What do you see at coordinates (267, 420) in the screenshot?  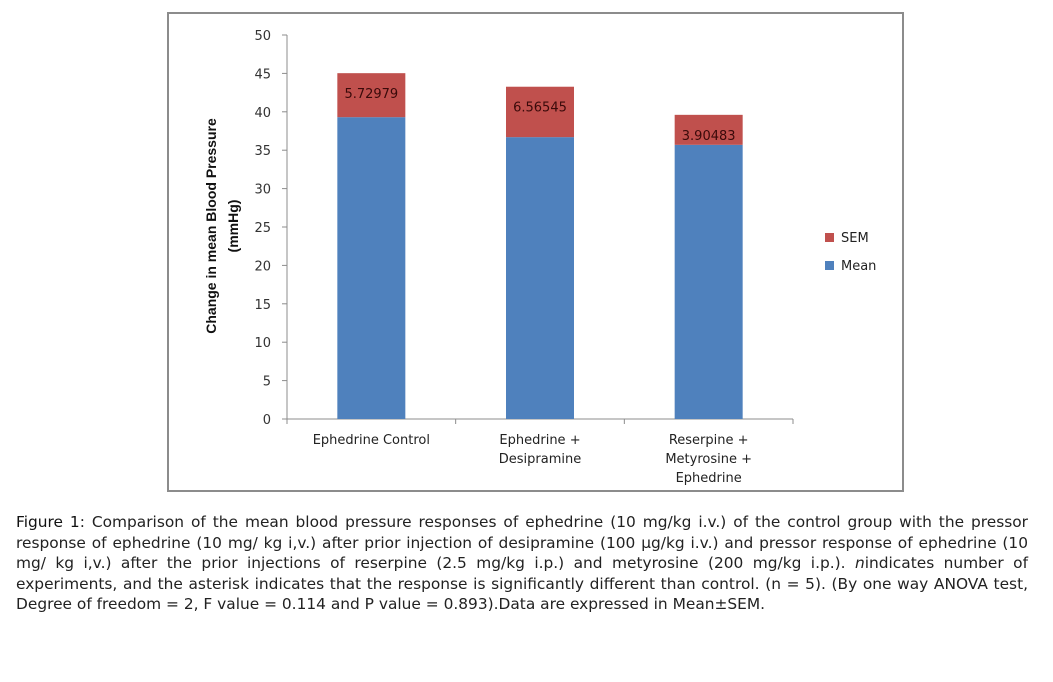 I see `y-tick-label: 0` at bounding box center [267, 420].